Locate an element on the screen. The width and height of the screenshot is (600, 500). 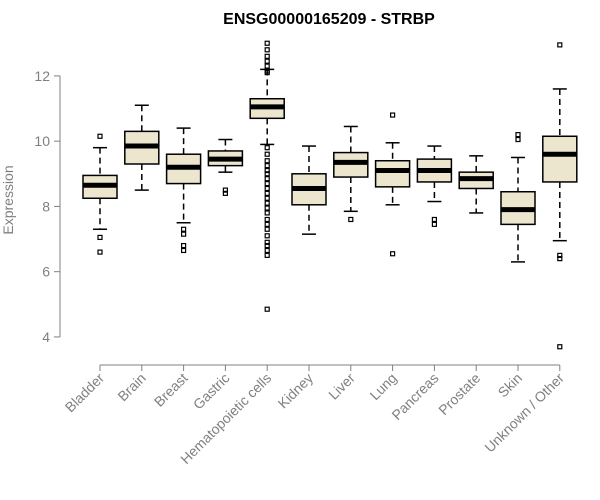
box-unknown-other is located at coordinates (560, 196).